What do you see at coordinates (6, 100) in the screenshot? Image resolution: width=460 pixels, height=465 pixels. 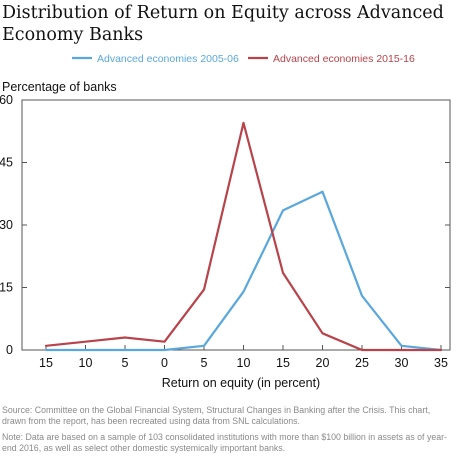 I see `y-tick-label: 60` at bounding box center [6, 100].